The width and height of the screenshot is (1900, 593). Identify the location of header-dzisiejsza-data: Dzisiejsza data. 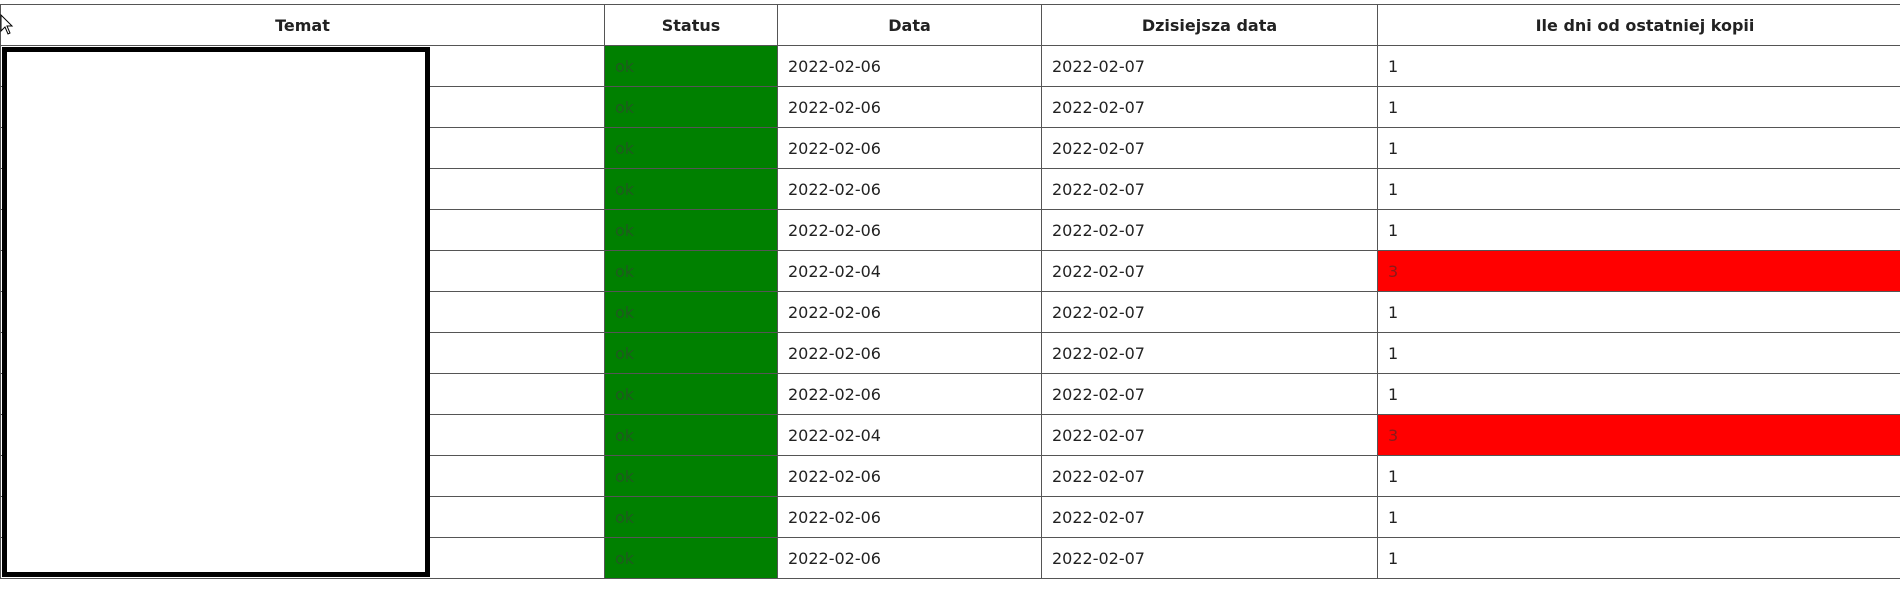
(1209, 25).